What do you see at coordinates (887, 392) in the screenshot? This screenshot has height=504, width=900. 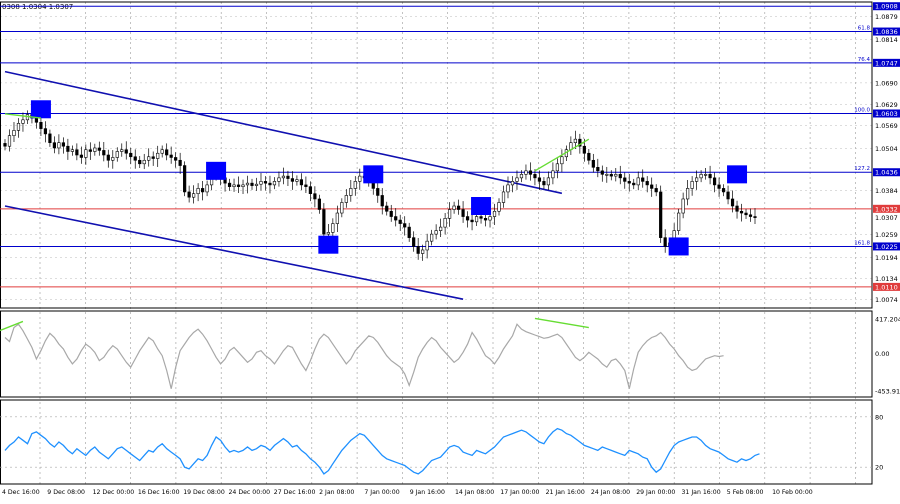 I see `oscillator-1-axis-label: -453.913` at bounding box center [887, 392].